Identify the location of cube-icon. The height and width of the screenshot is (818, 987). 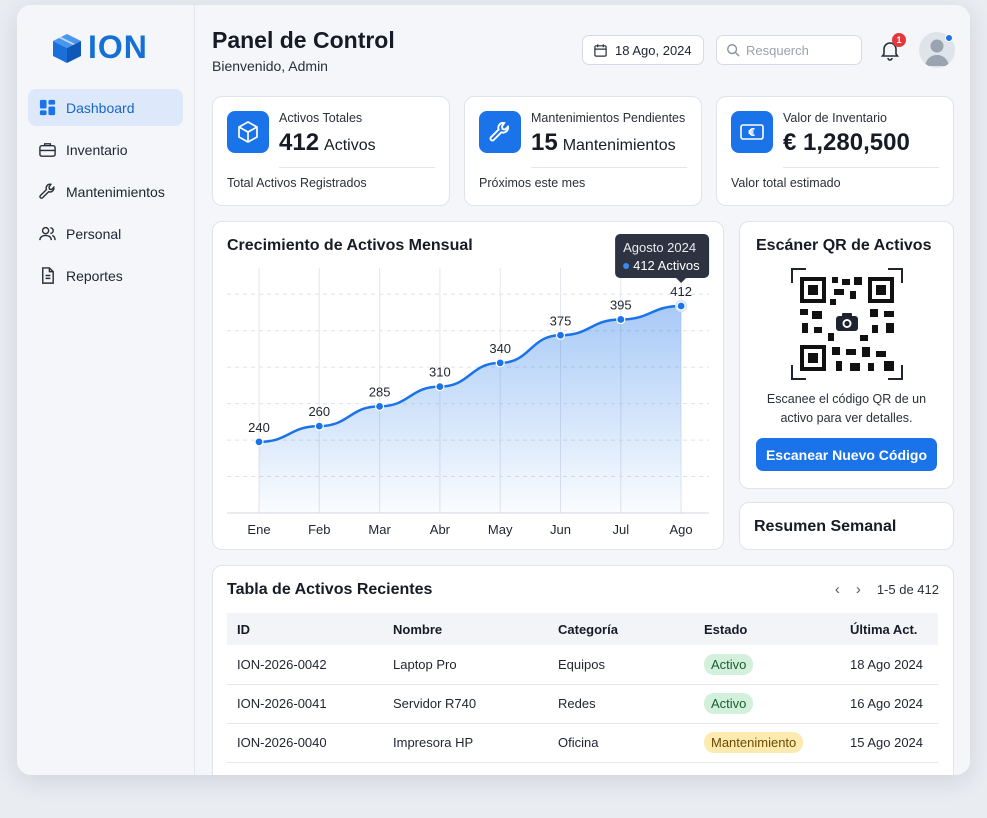
(248, 132).